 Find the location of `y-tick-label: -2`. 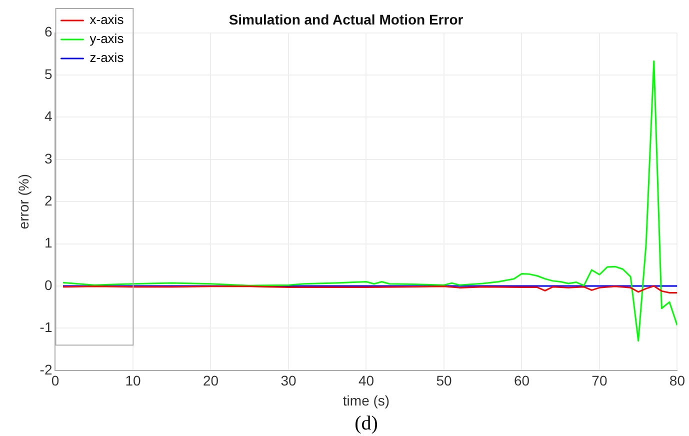

y-tick-label: -2 is located at coordinates (46, 369).